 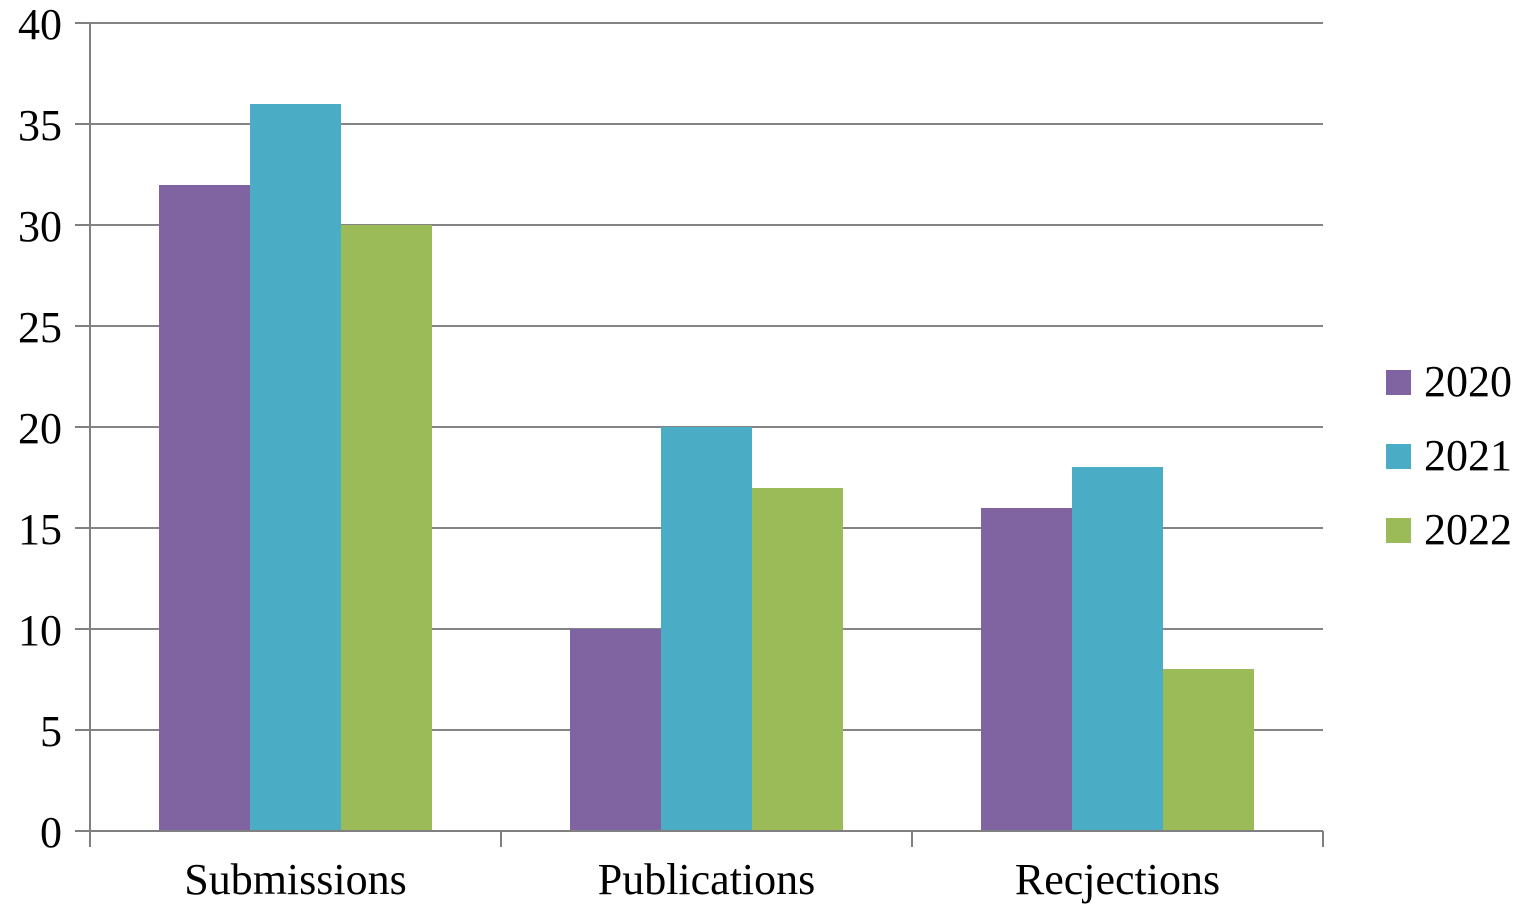 What do you see at coordinates (1117, 879) in the screenshot?
I see `x-category-label: Recjections` at bounding box center [1117, 879].